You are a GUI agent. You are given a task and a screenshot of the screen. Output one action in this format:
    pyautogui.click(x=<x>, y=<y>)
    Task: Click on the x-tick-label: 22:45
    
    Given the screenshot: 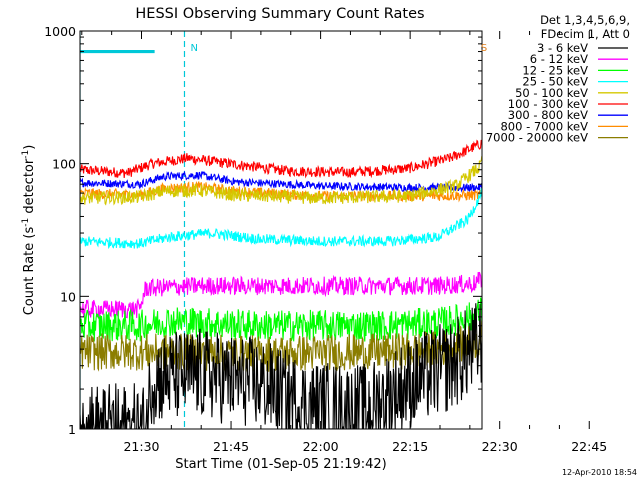 What is the action you would take?
    pyautogui.click(x=589, y=446)
    